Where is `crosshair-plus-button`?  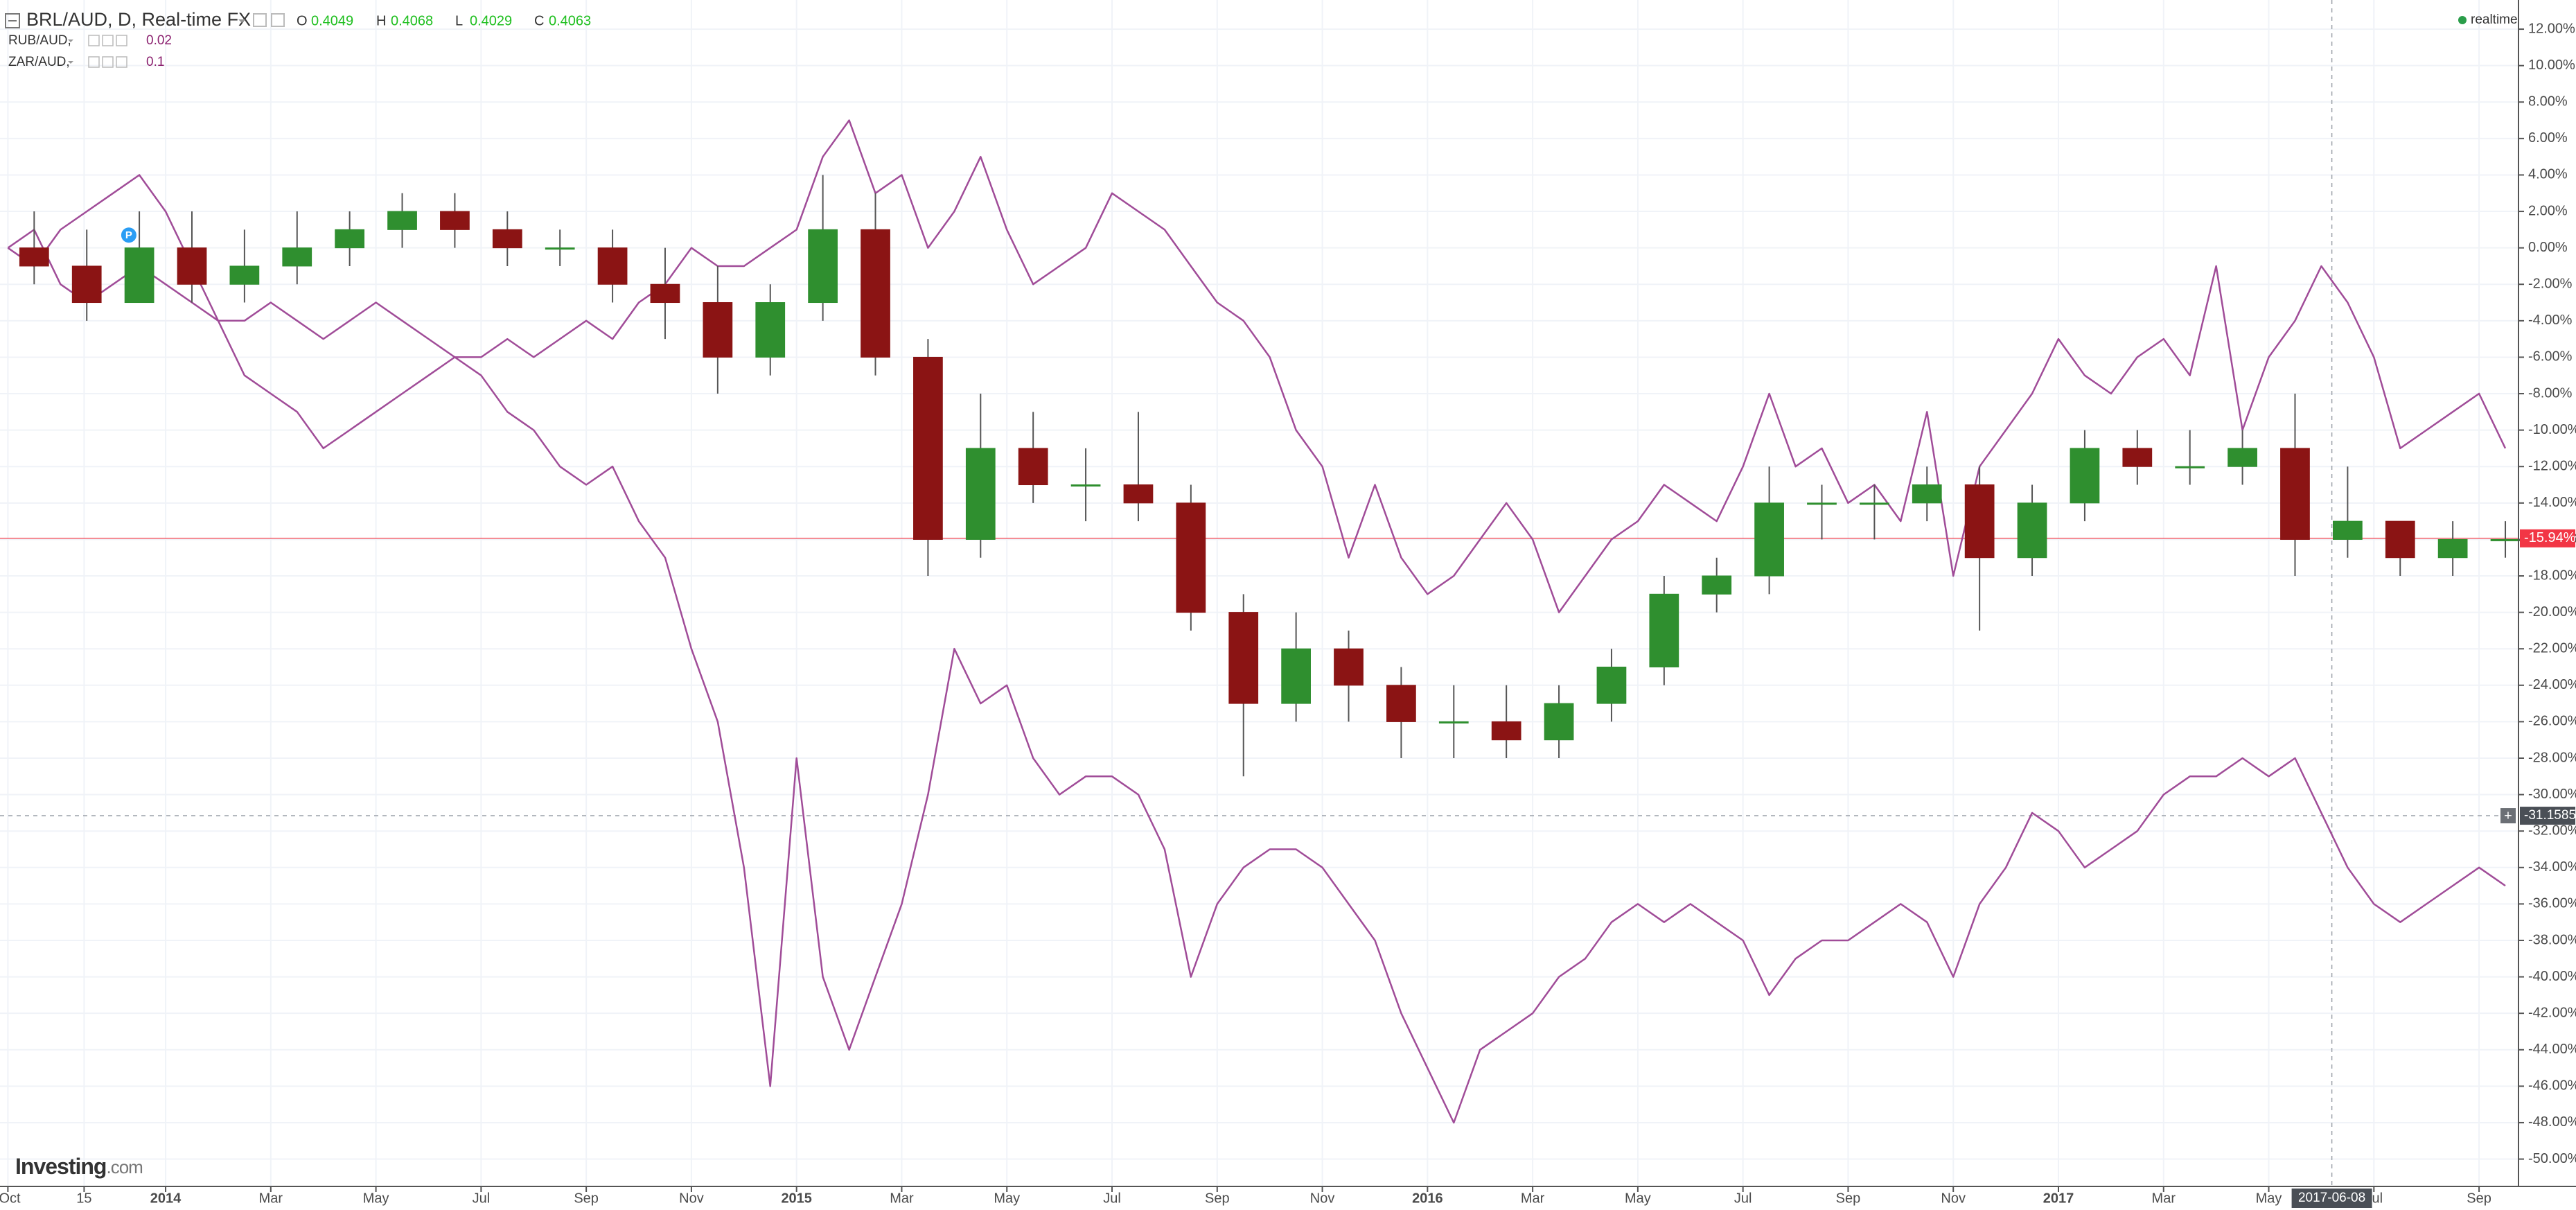
crosshair-plus-button is located at coordinates (2508, 816).